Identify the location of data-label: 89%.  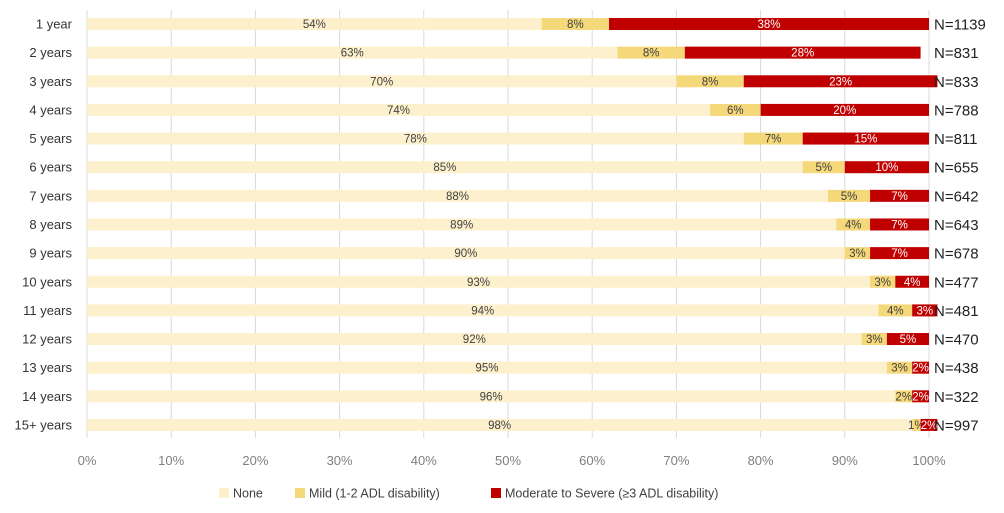
(461, 225).